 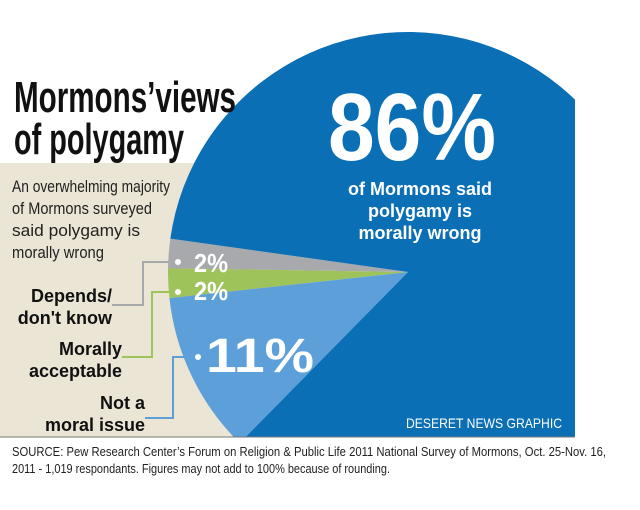 What do you see at coordinates (58, 252) in the screenshot?
I see `subtitle: morally wrong` at bounding box center [58, 252].